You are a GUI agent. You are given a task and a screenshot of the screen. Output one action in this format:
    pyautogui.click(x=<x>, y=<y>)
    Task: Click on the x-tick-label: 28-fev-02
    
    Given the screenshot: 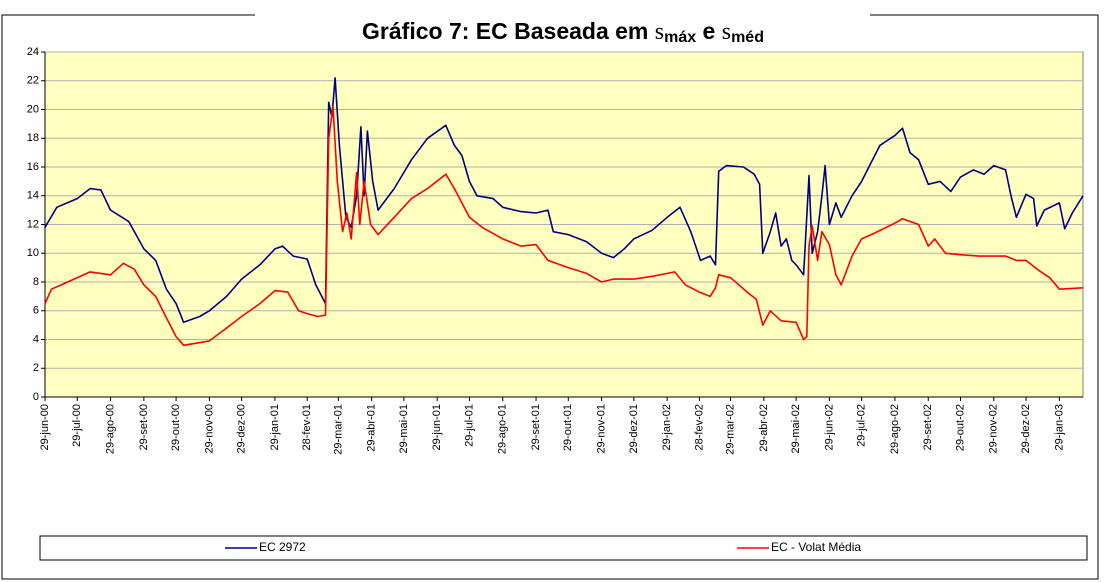 What is the action you would take?
    pyautogui.click(x=699, y=427)
    